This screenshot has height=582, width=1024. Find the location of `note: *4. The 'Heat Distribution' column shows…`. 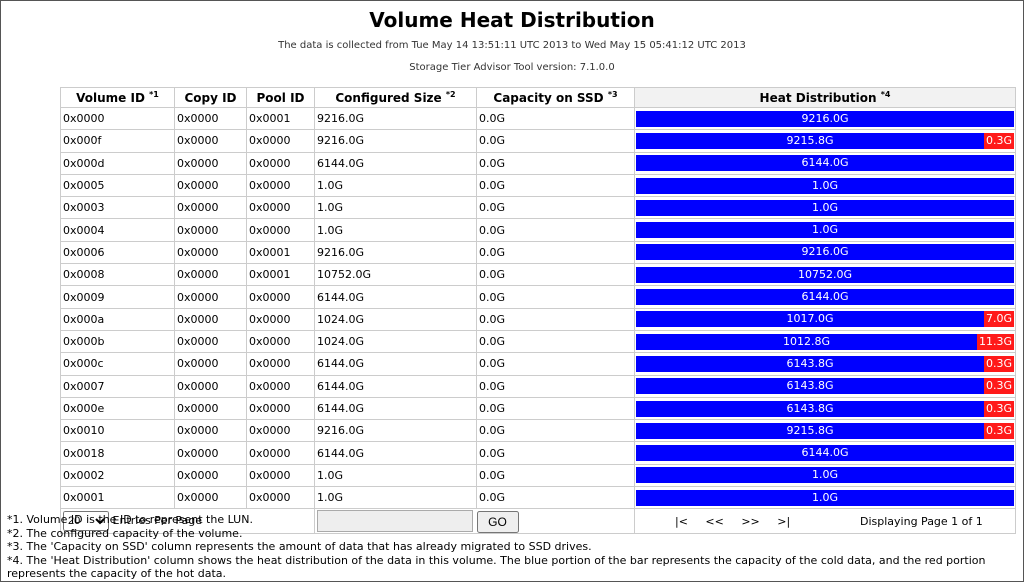

note: *4. The 'Heat Distribution' column shows… is located at coordinates (496, 567).